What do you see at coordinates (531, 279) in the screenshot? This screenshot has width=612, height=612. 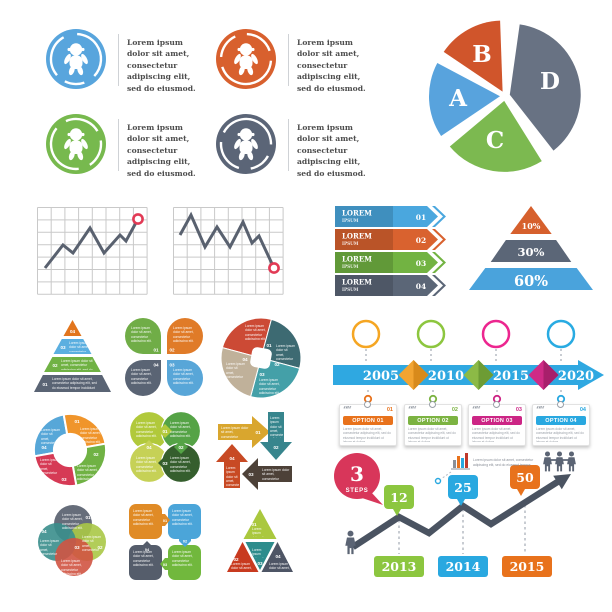 I see `pyramid-bottom` at bounding box center [531, 279].